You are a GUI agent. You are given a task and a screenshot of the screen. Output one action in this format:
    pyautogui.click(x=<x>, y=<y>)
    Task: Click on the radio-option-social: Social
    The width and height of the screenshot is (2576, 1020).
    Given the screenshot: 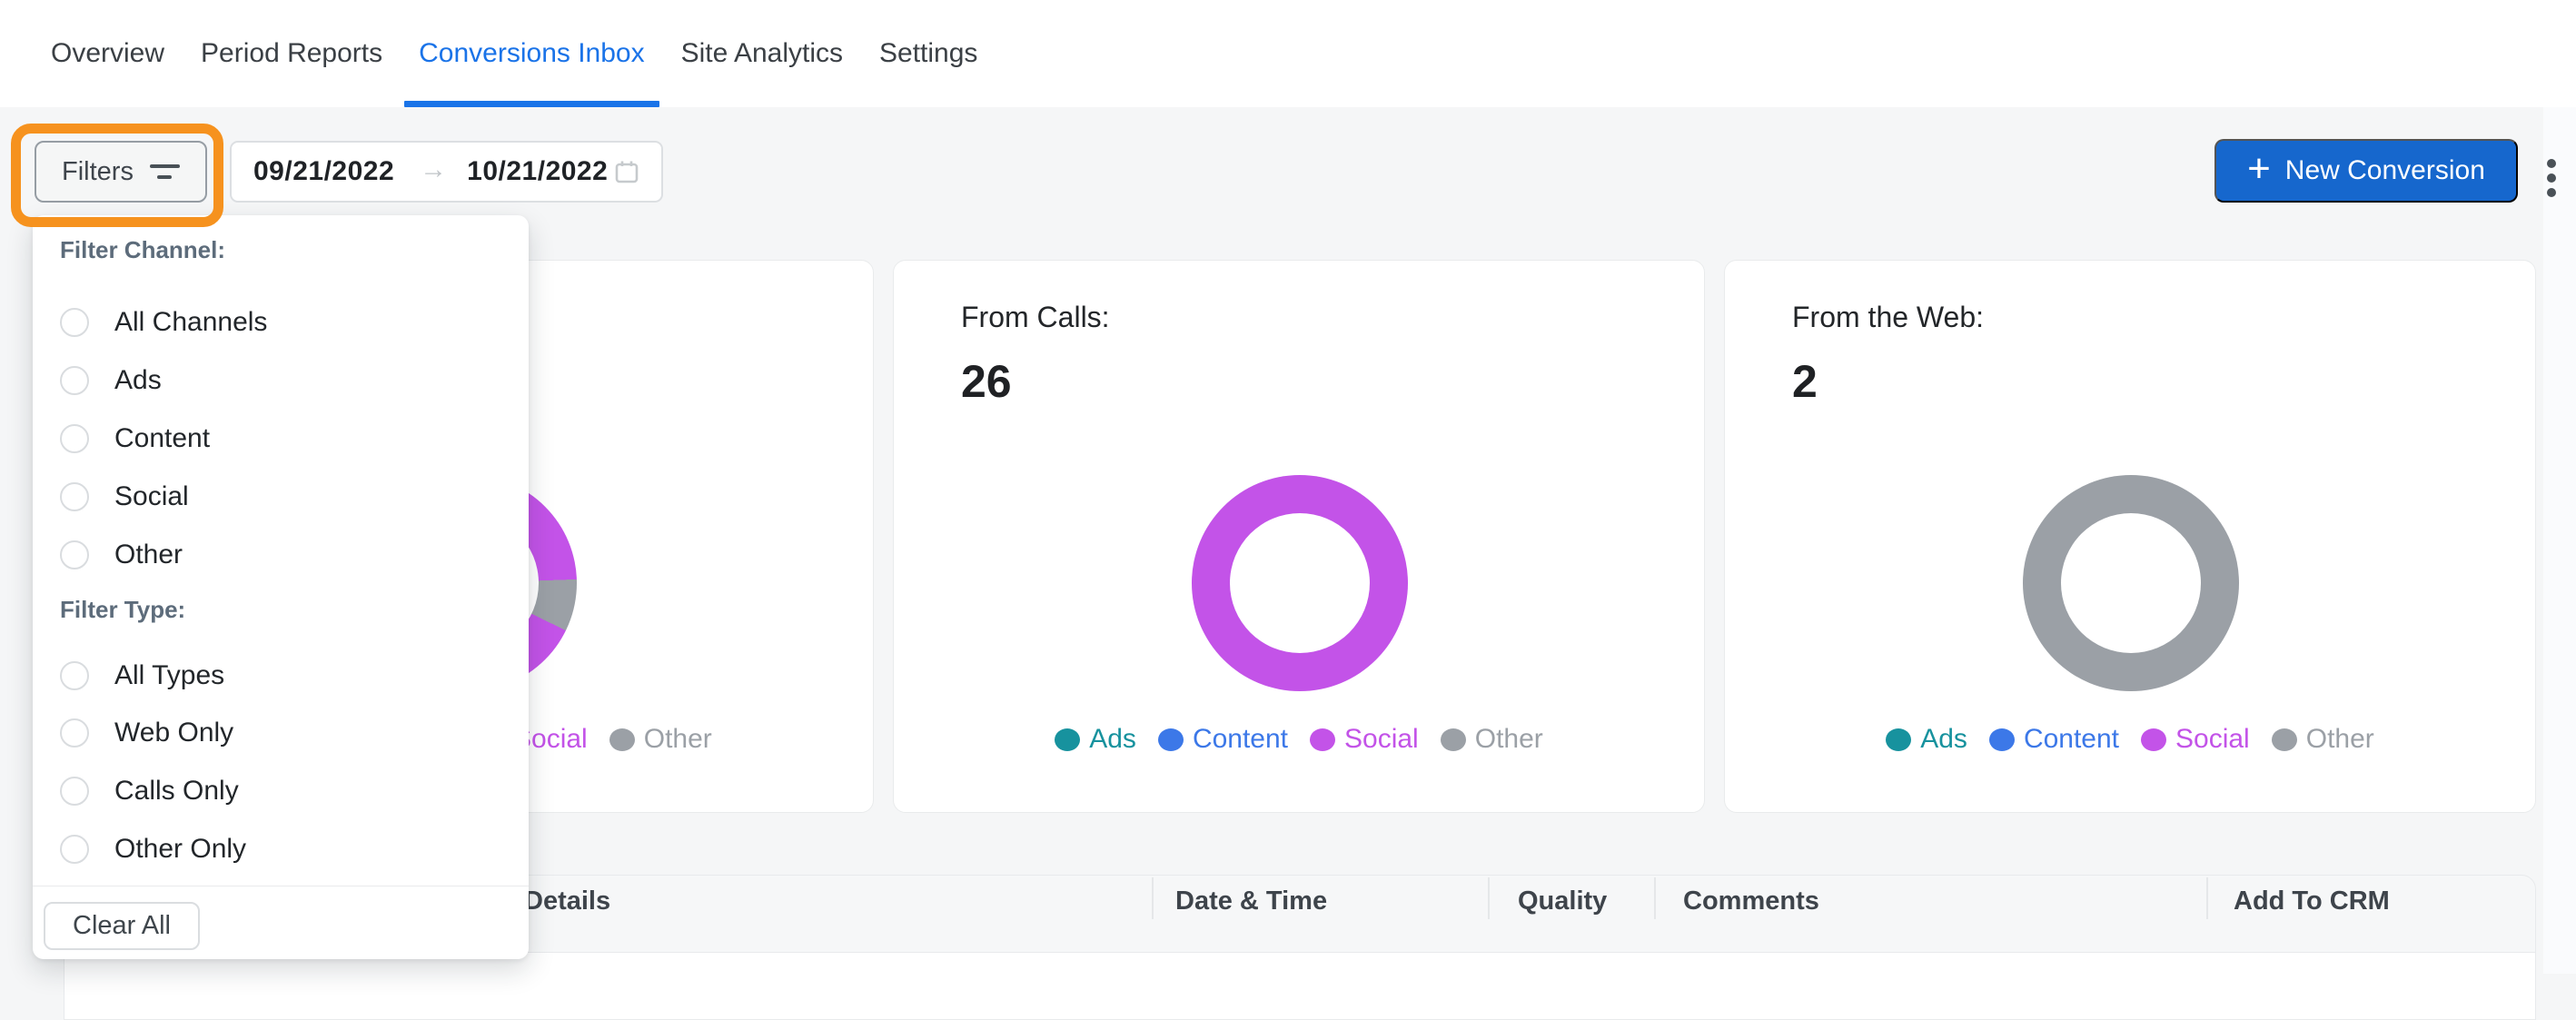 What is the action you would take?
    pyautogui.click(x=124, y=497)
    